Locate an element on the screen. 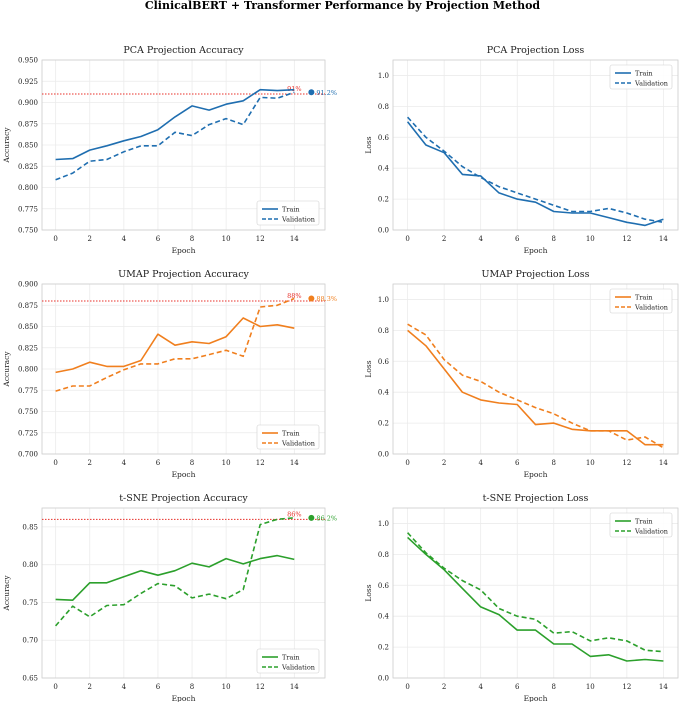  chart-title: PCA Projection Loss is located at coordinates (536, 50).